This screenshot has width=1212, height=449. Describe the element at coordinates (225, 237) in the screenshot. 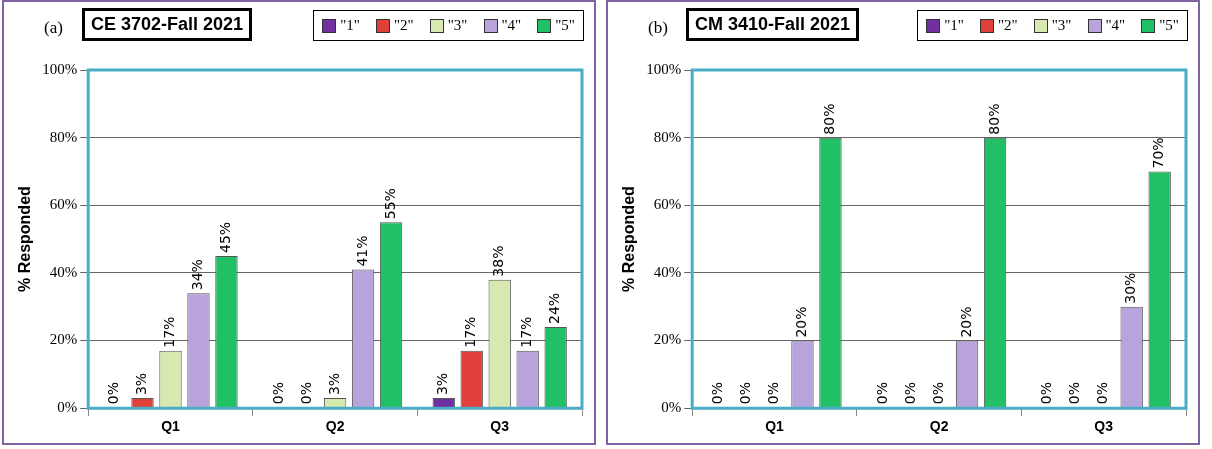

I see `data-label: 45%` at that location.